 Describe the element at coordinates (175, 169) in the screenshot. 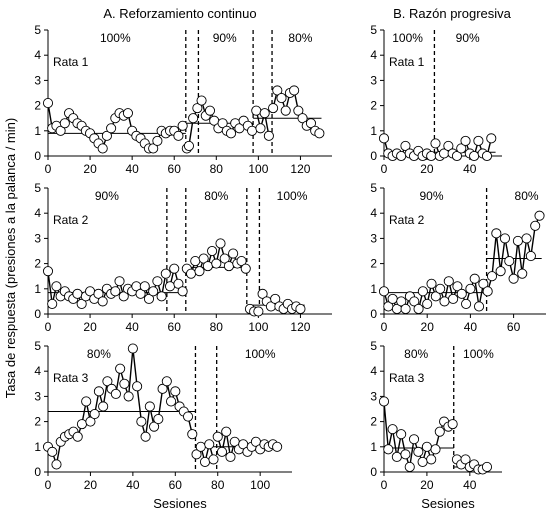

I see `x-tick-label: 60` at that location.